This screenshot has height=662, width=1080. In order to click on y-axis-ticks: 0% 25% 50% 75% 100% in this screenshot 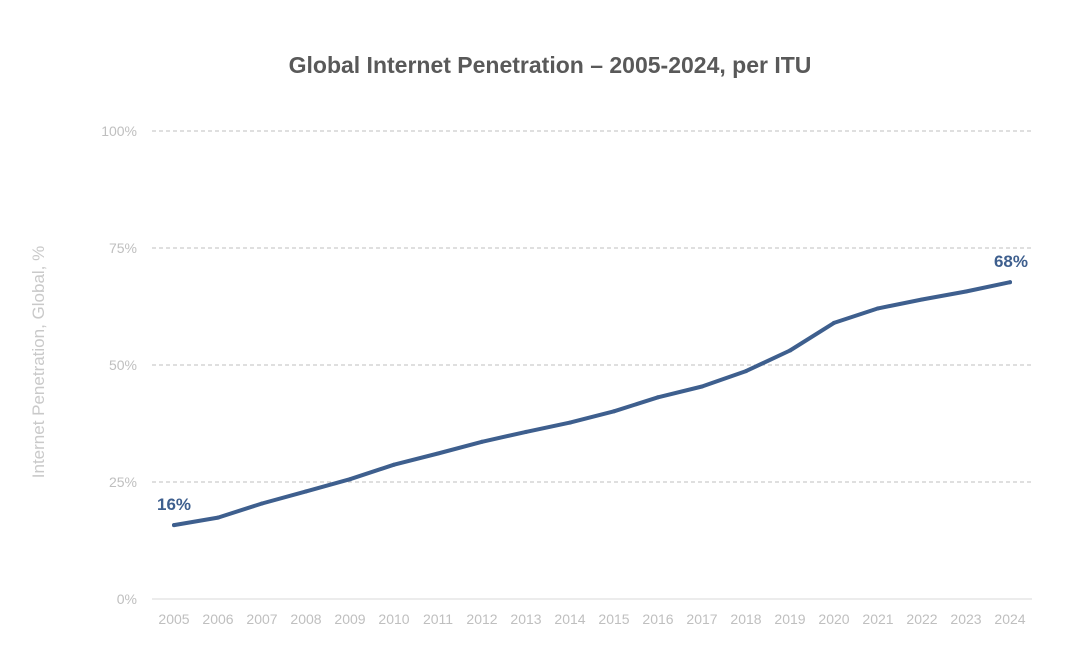, I will do `click(119, 365)`.